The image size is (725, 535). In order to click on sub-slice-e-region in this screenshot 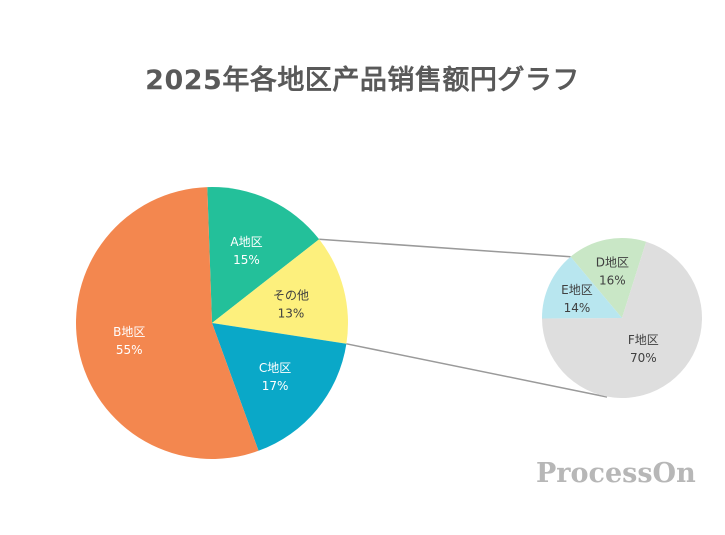, I will do `click(582, 287)`.